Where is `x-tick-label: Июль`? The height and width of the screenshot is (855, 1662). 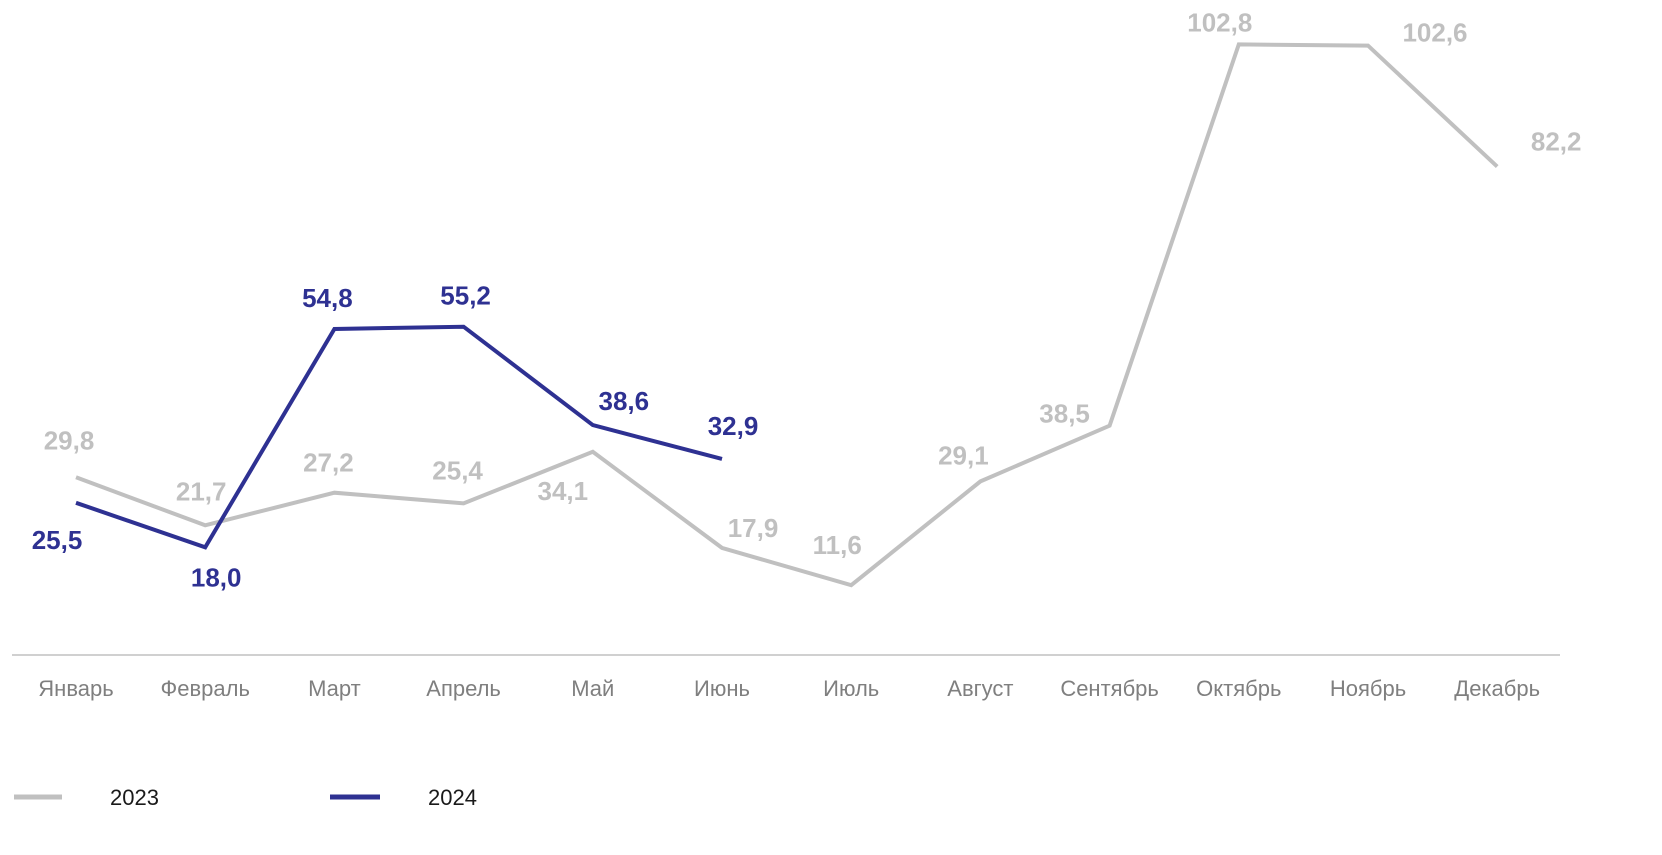
x-tick-label: Июль is located at coordinates (851, 688).